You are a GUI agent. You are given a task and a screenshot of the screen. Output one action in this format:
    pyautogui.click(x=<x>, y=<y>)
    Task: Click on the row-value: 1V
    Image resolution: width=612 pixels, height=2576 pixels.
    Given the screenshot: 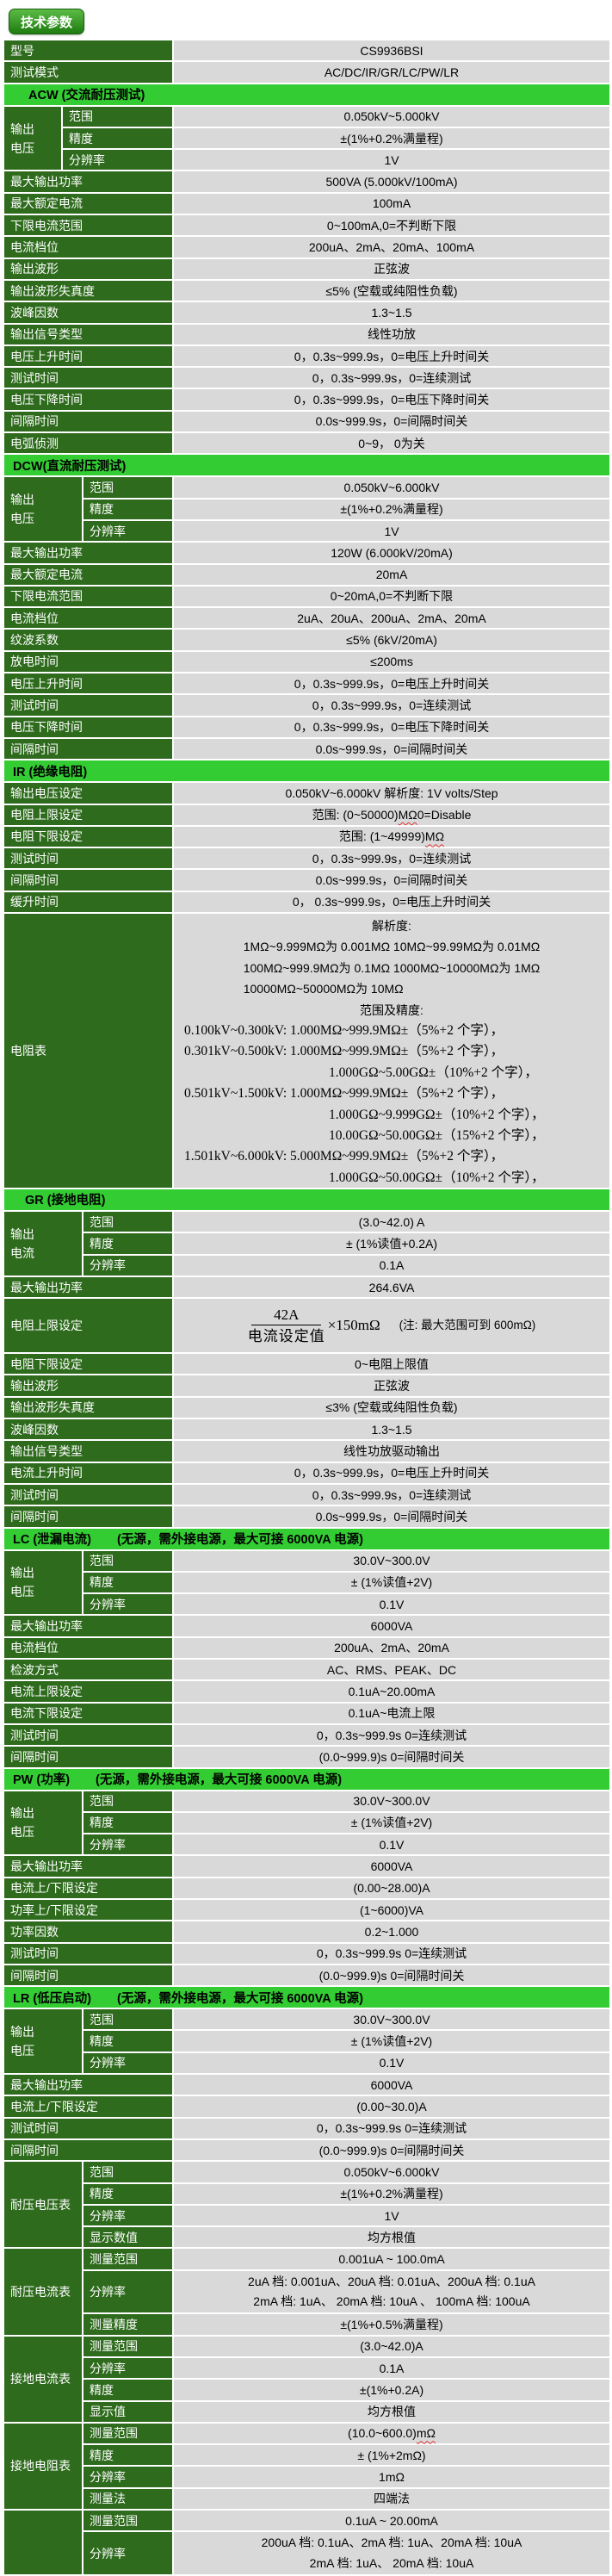 What is the action you would take?
    pyautogui.click(x=392, y=2216)
    